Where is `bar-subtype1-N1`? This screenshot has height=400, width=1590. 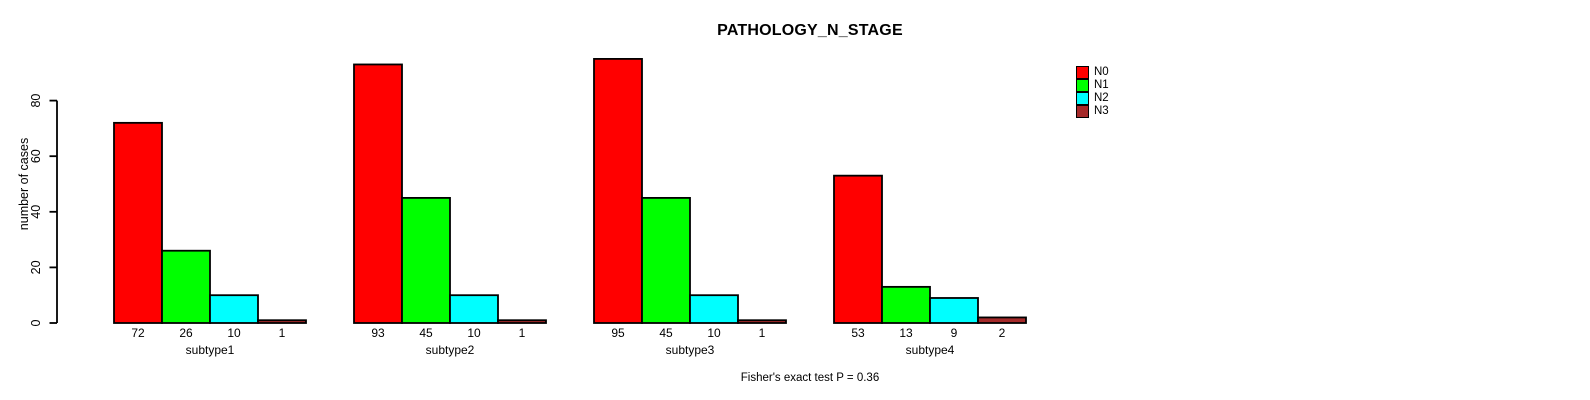 bar-subtype1-N1 is located at coordinates (186, 286).